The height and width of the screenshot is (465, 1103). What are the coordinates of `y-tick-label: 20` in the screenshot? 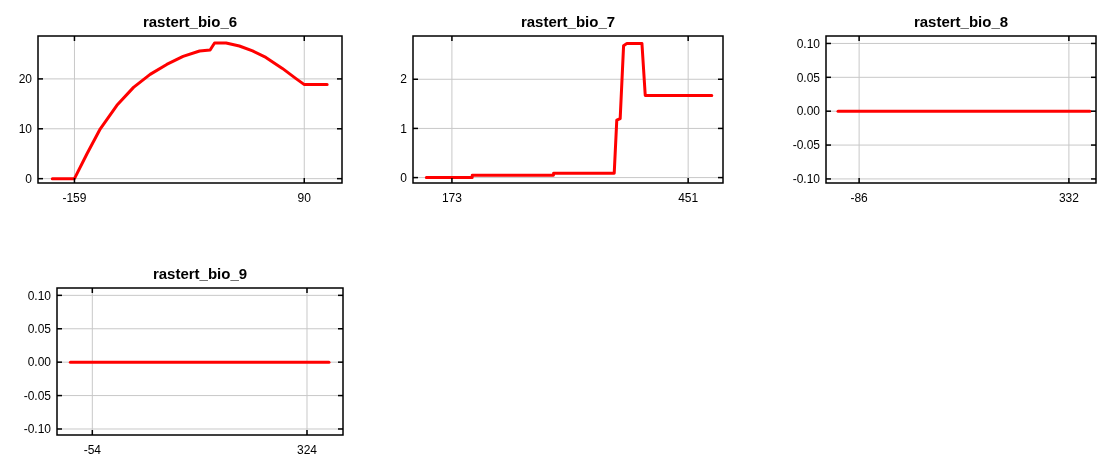 It's located at (25, 79).